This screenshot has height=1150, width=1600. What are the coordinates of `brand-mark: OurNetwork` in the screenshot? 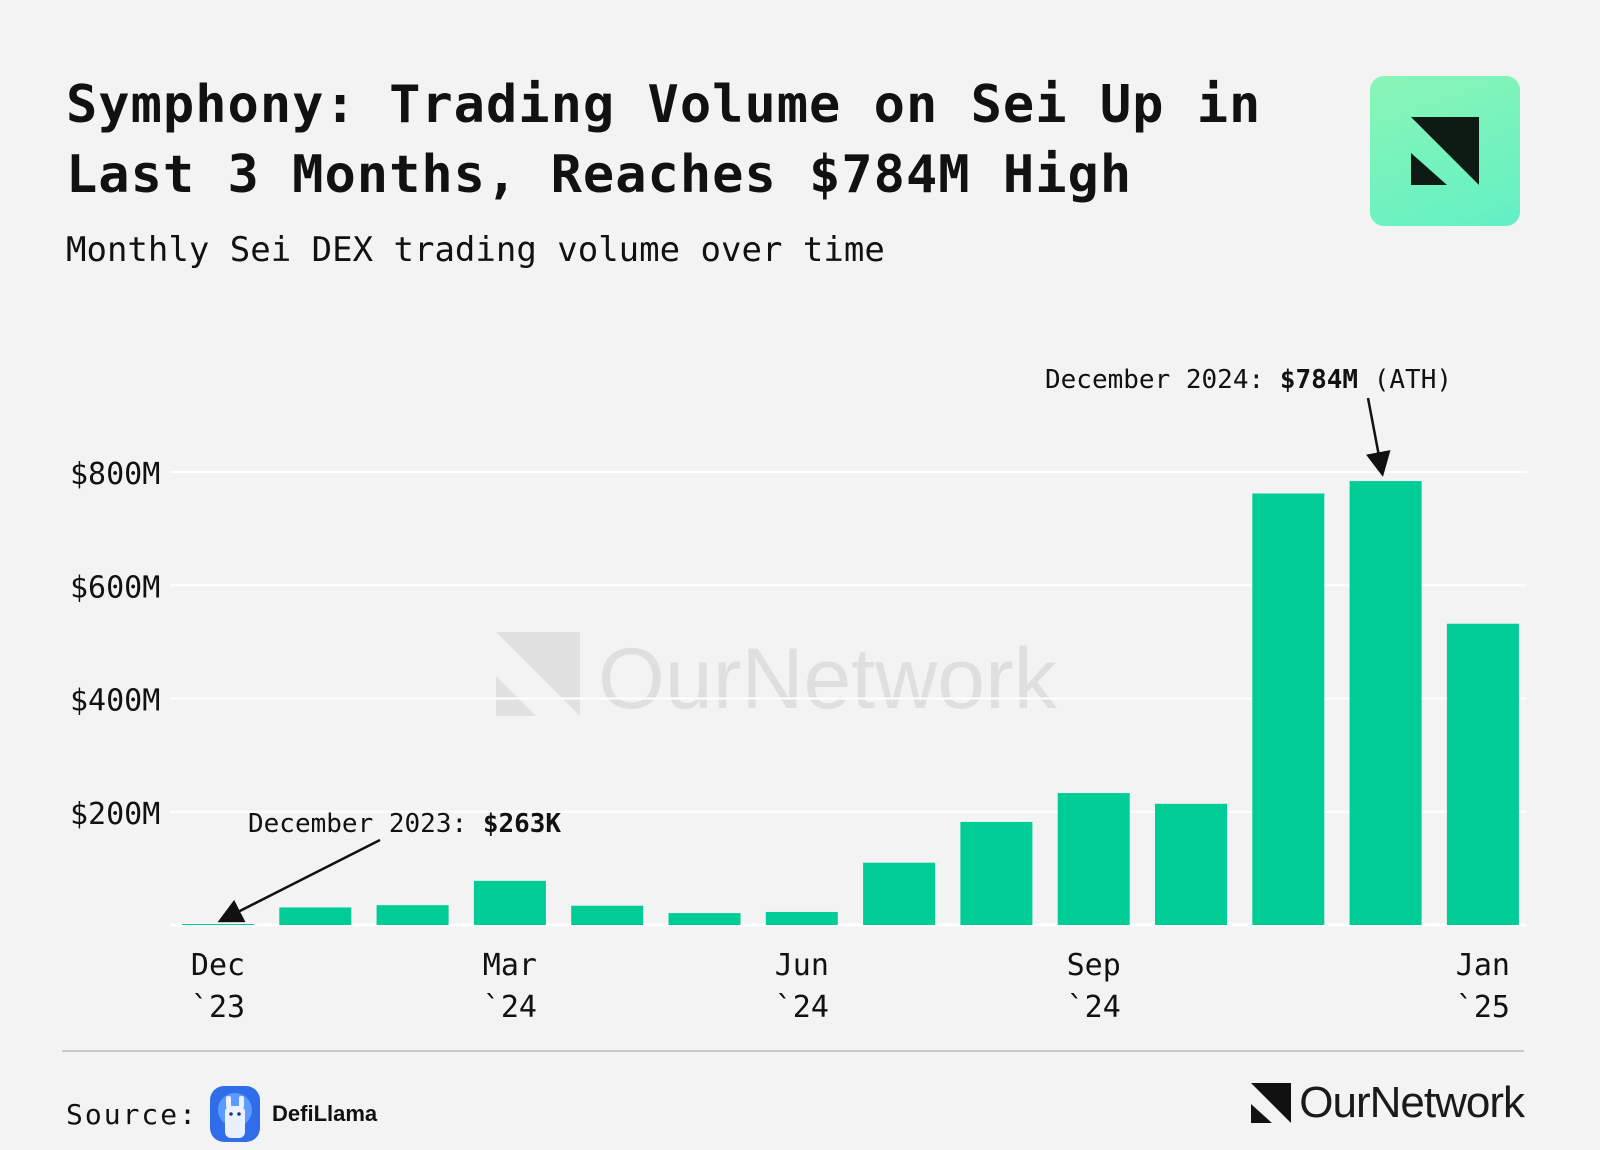 It's located at (1388, 1103).